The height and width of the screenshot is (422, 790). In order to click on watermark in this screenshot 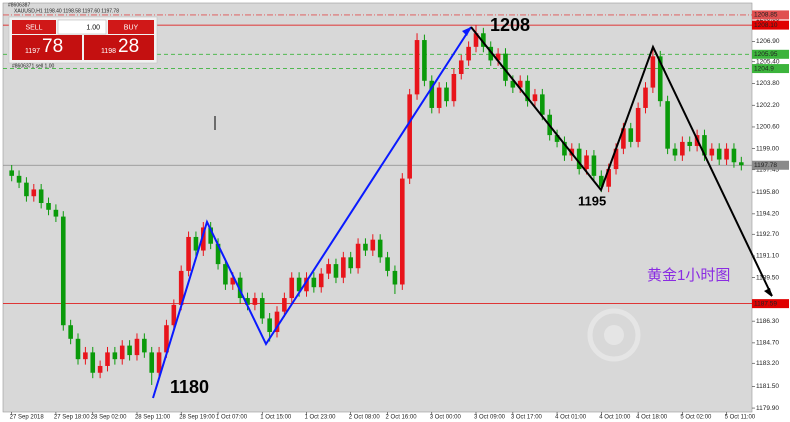, I will do `click(614, 335)`.